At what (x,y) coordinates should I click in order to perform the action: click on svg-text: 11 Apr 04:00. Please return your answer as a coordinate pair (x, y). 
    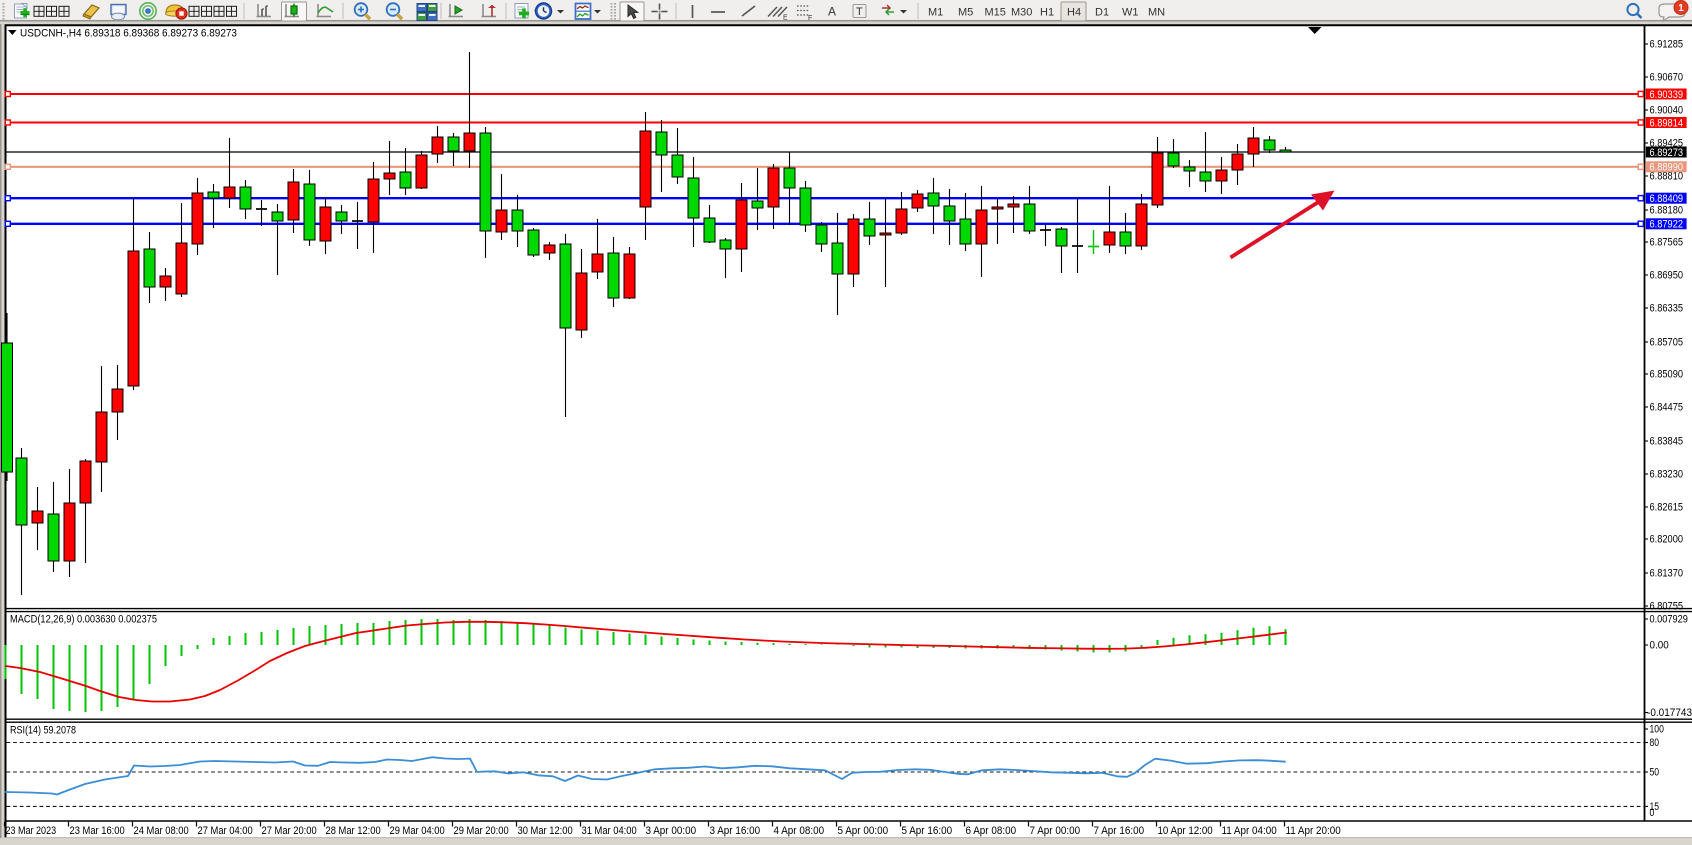
    Looking at the image, I should click on (1249, 831).